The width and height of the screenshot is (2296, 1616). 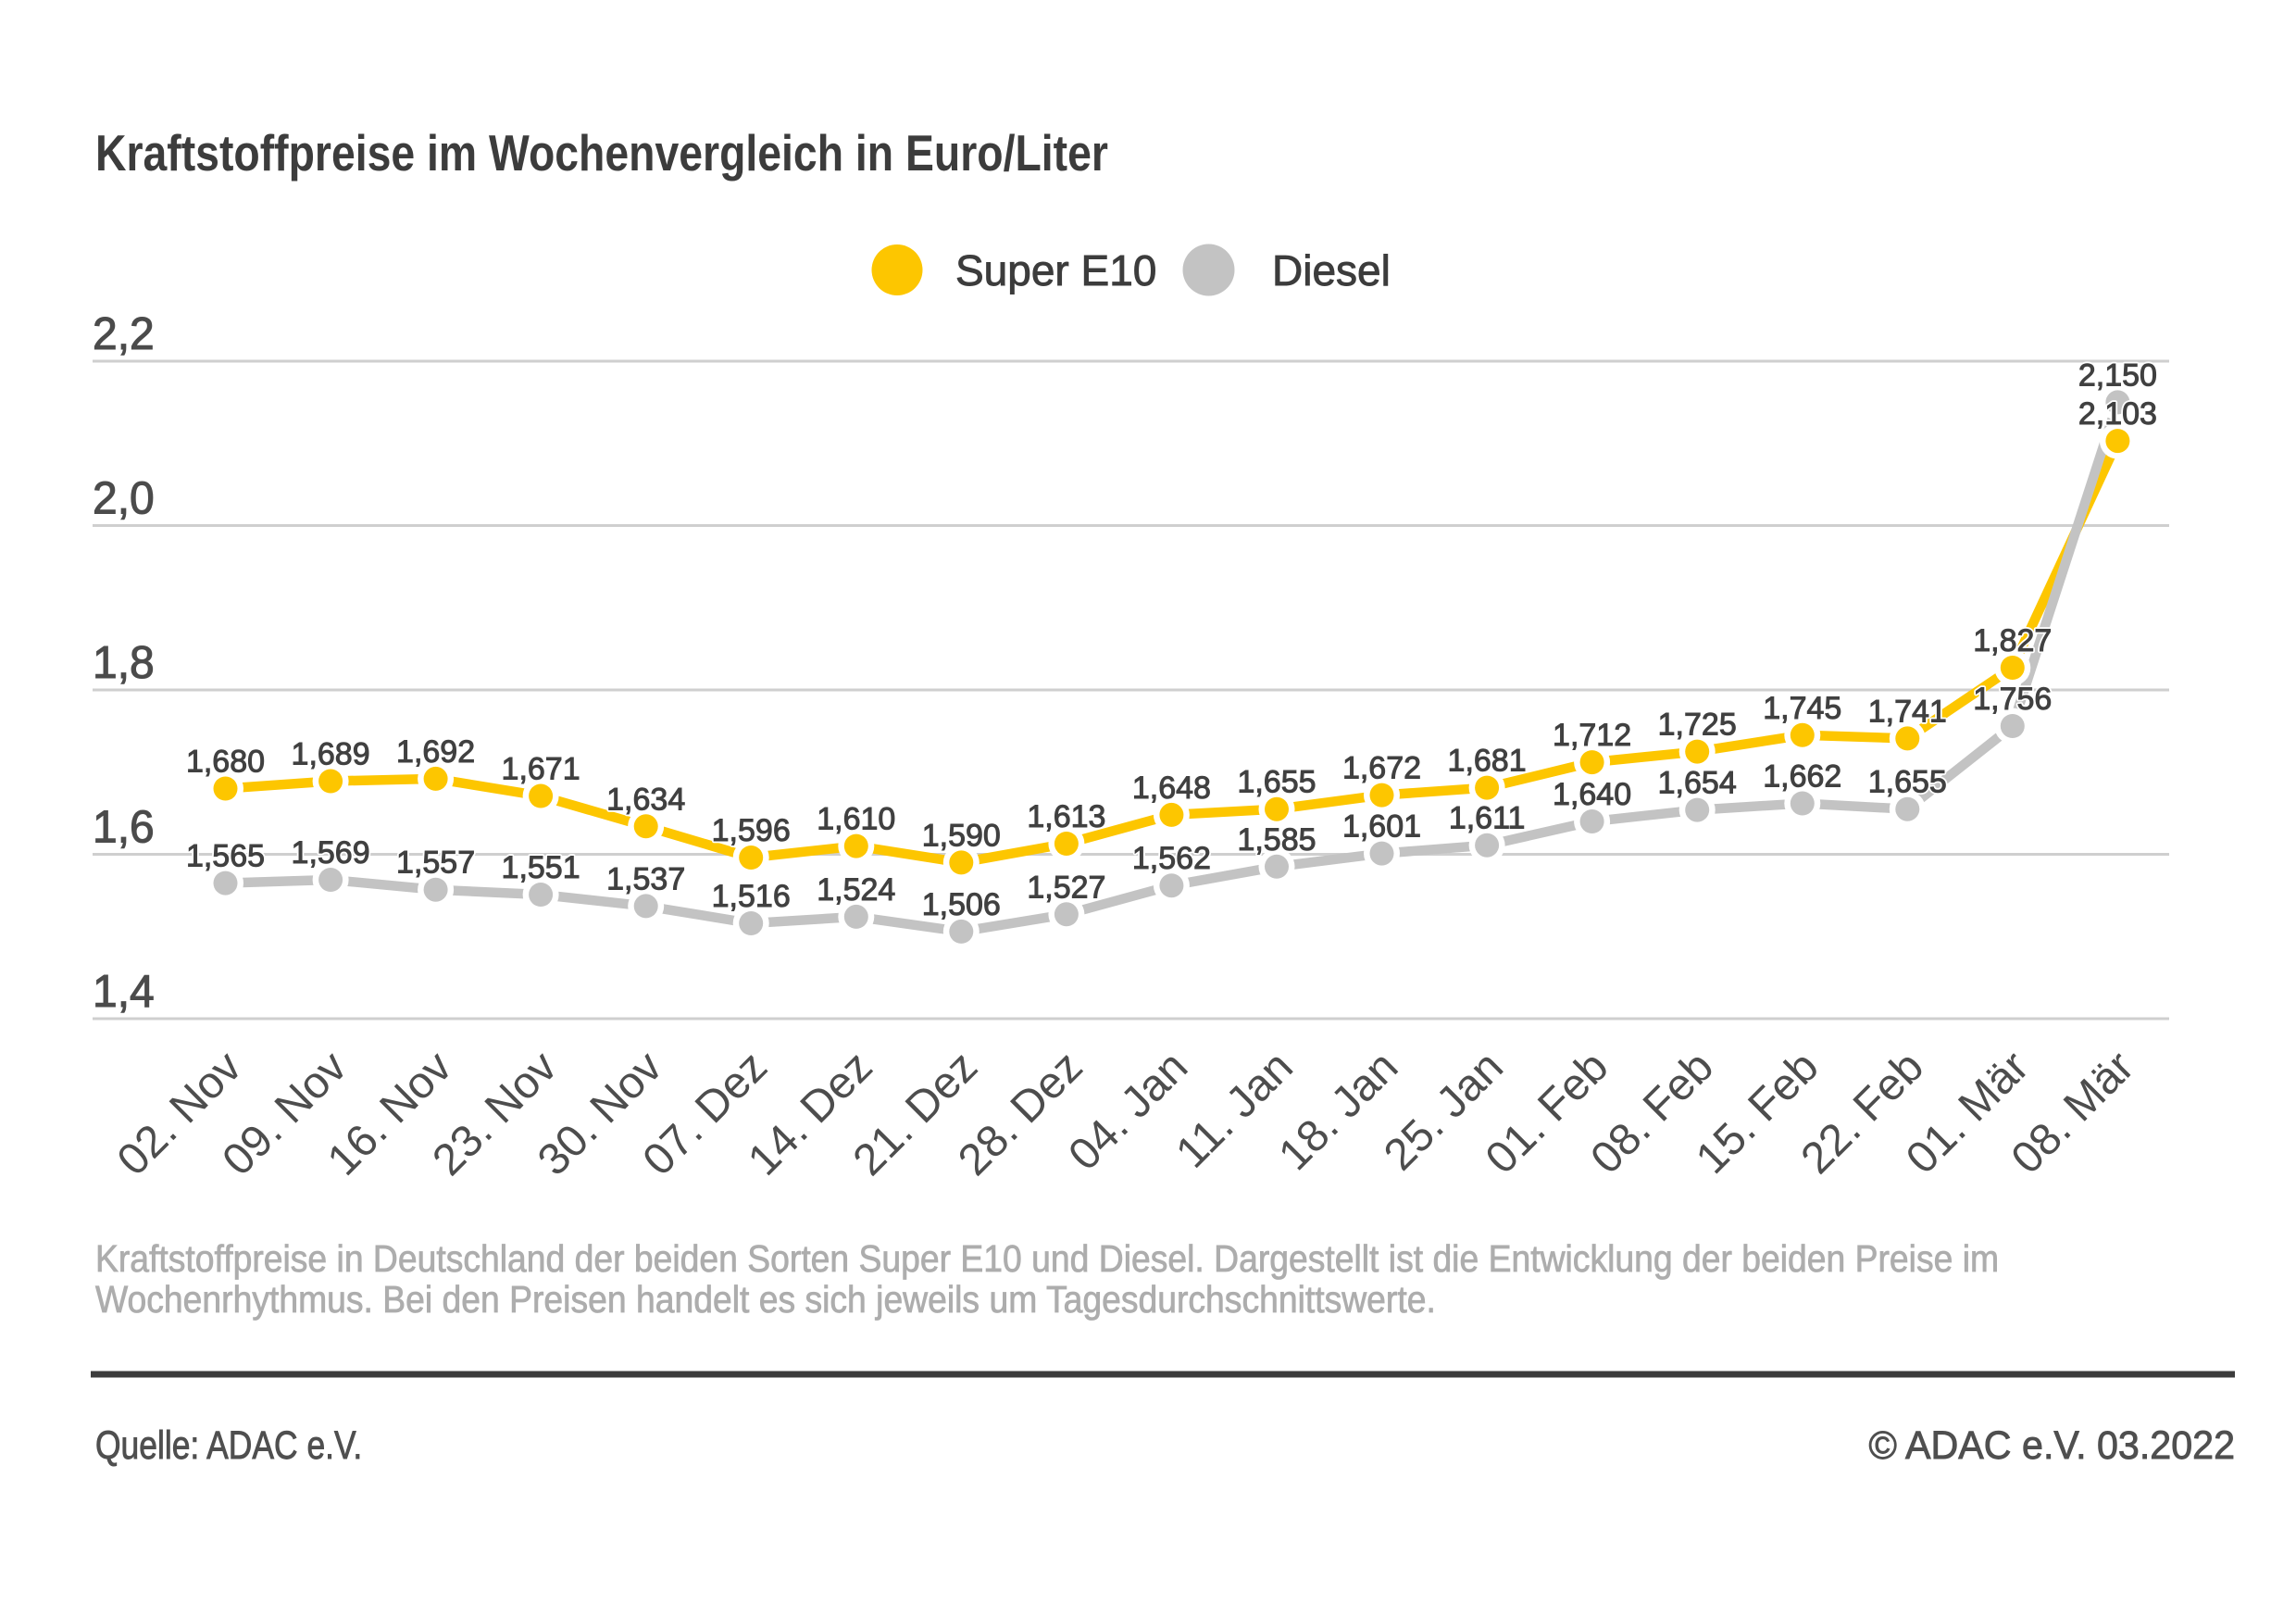 What do you see at coordinates (124, 663) in the screenshot?
I see `svg-text: 1,8` at bounding box center [124, 663].